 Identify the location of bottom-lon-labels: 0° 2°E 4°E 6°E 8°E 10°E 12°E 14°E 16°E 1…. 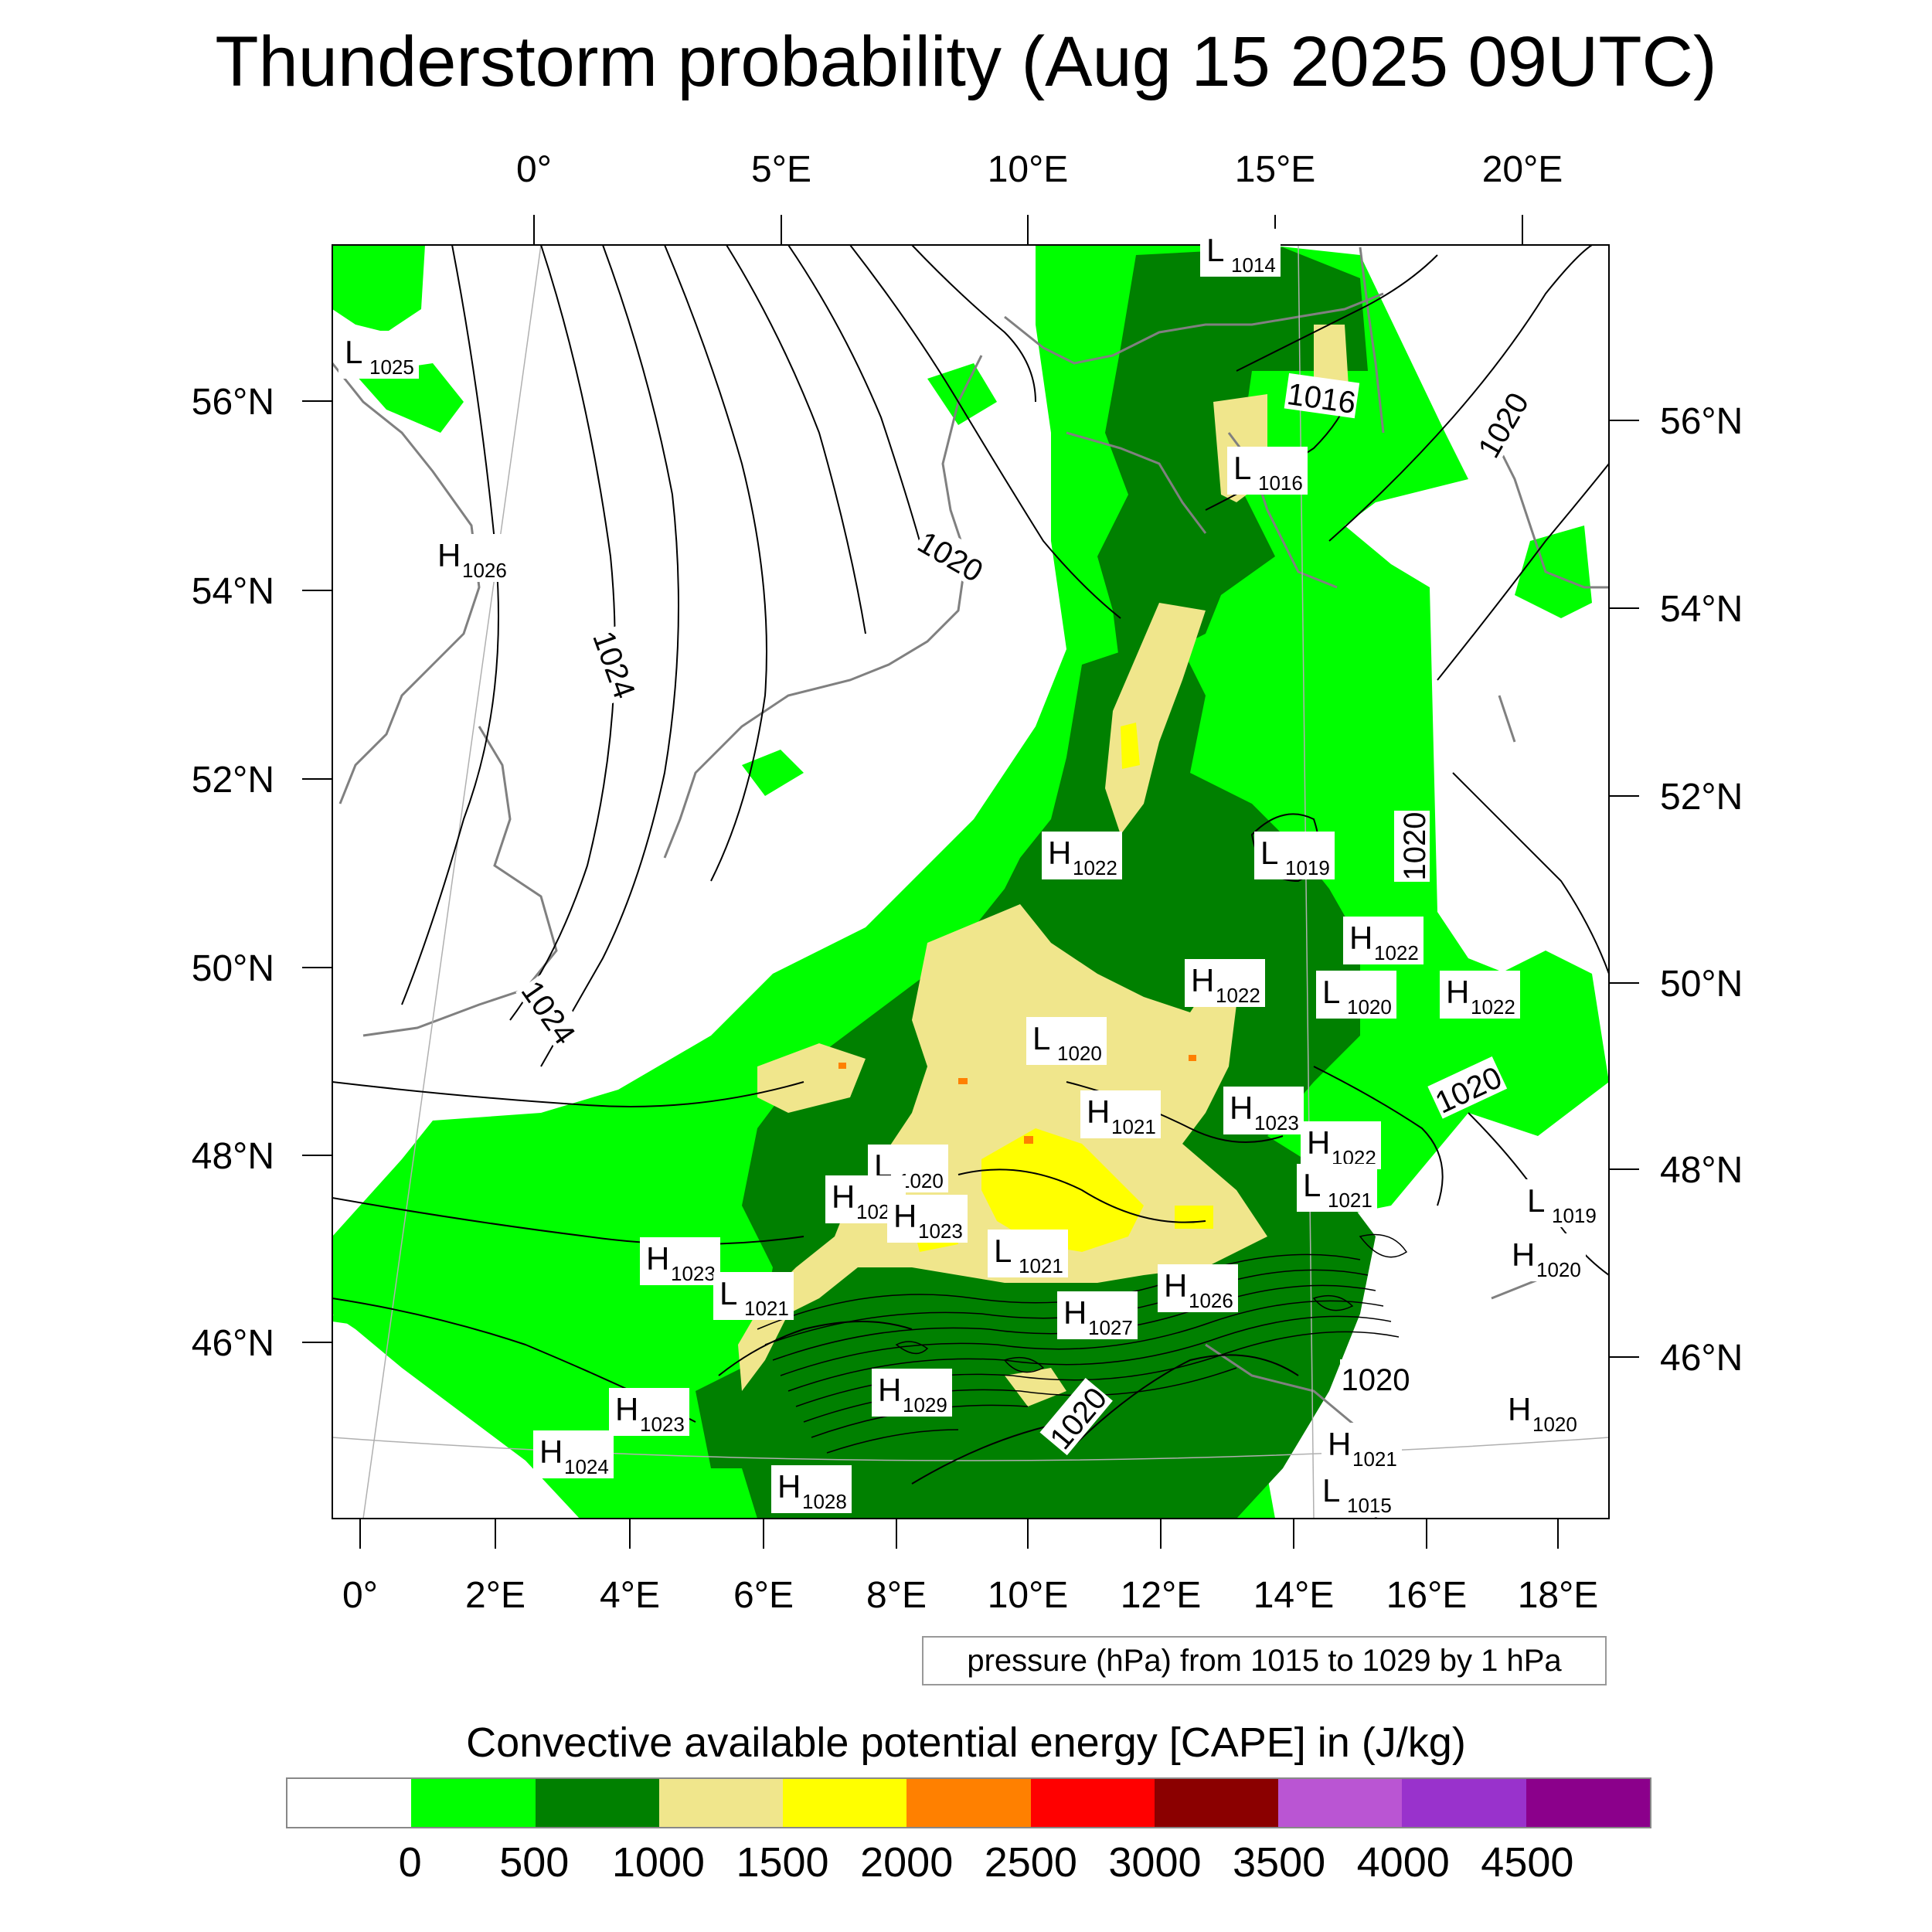
(970, 1596).